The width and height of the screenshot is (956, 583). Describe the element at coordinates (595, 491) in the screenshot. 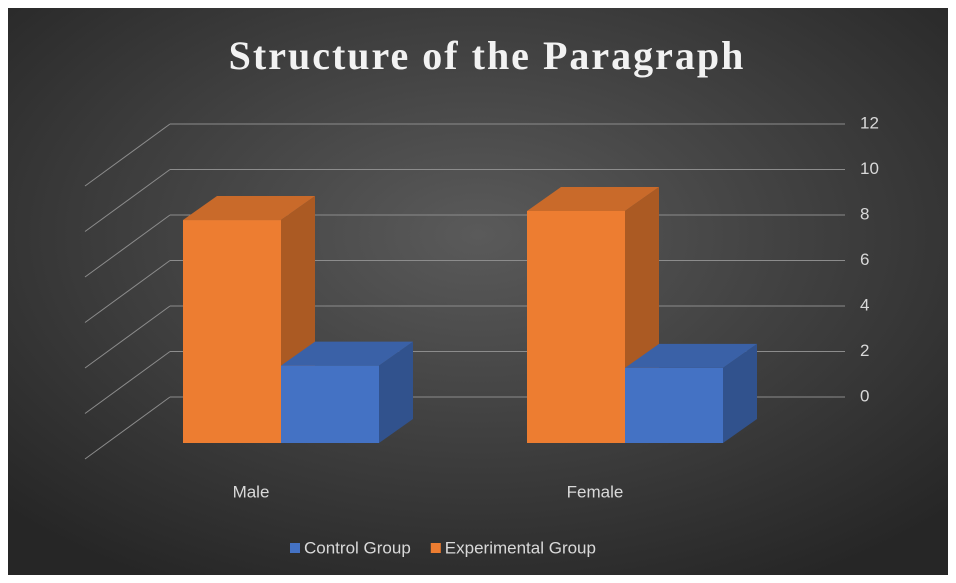

I see `x-tick-label: Female` at that location.